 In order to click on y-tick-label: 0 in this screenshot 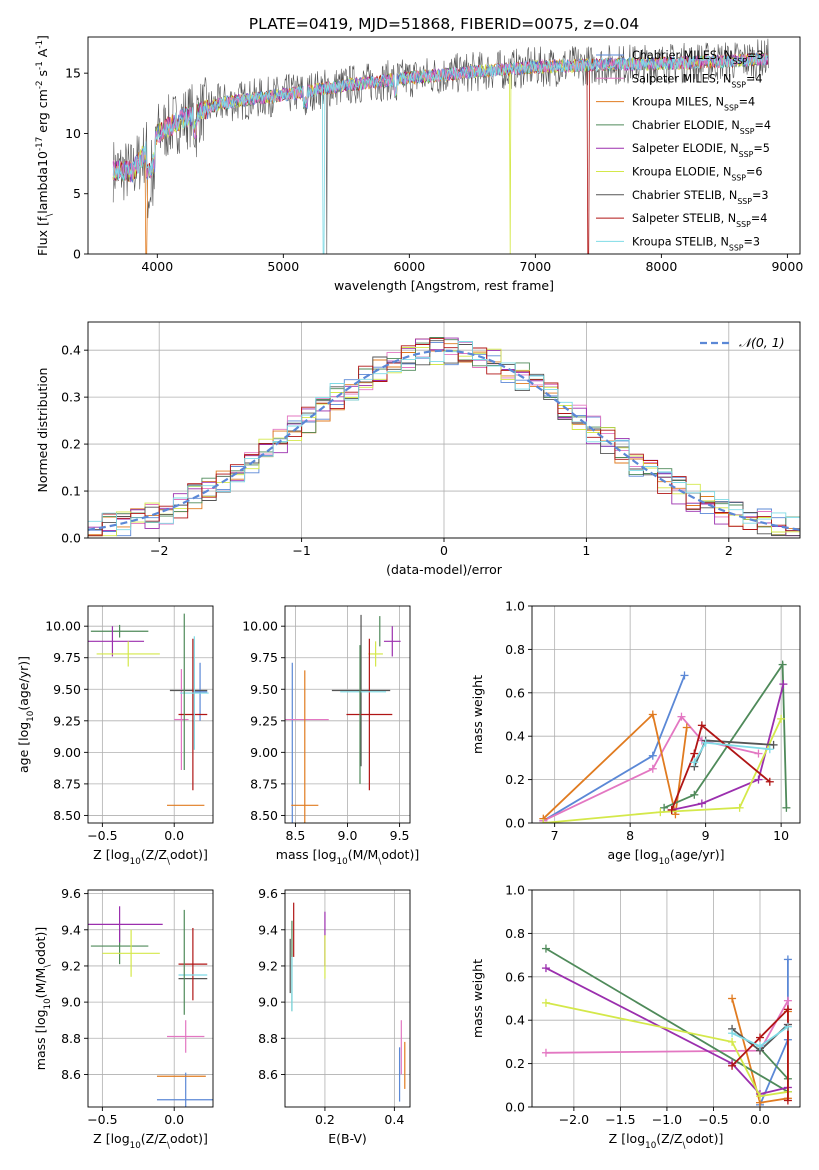, I will do `click(77, 254)`.